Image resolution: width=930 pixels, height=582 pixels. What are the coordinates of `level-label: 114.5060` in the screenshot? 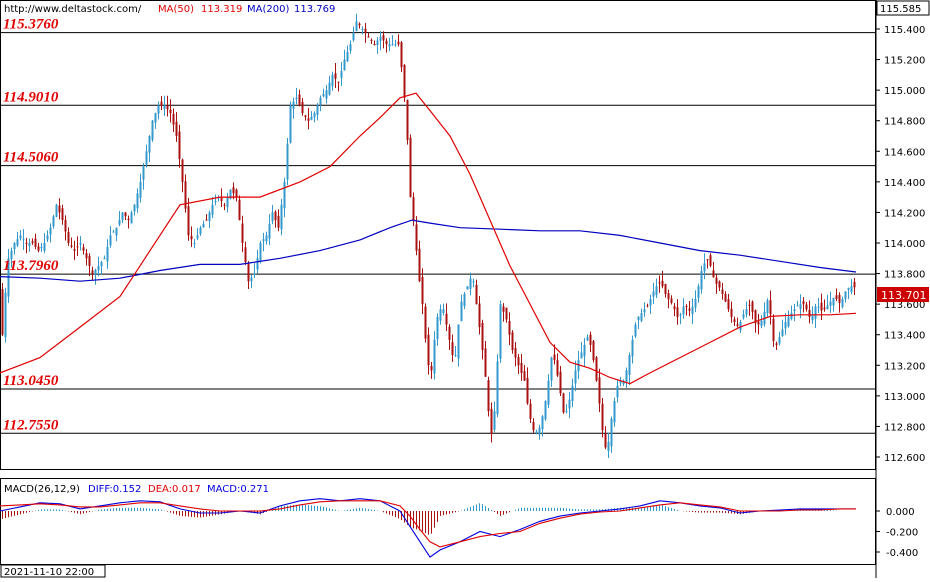 It's located at (31, 158).